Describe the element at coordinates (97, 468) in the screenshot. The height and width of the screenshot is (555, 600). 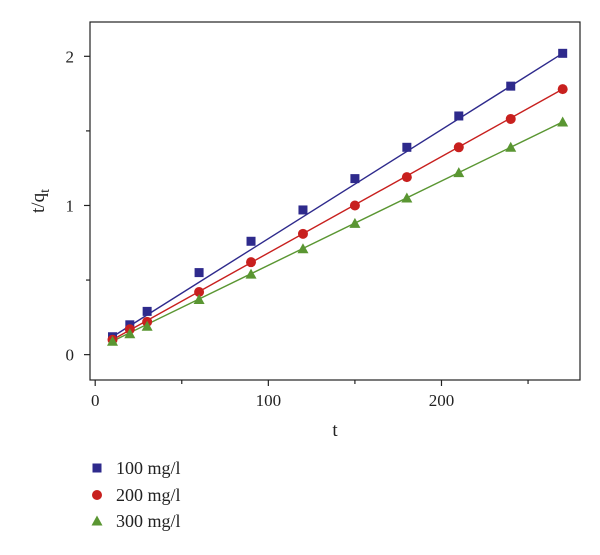
I see `legend-marker-square` at that location.